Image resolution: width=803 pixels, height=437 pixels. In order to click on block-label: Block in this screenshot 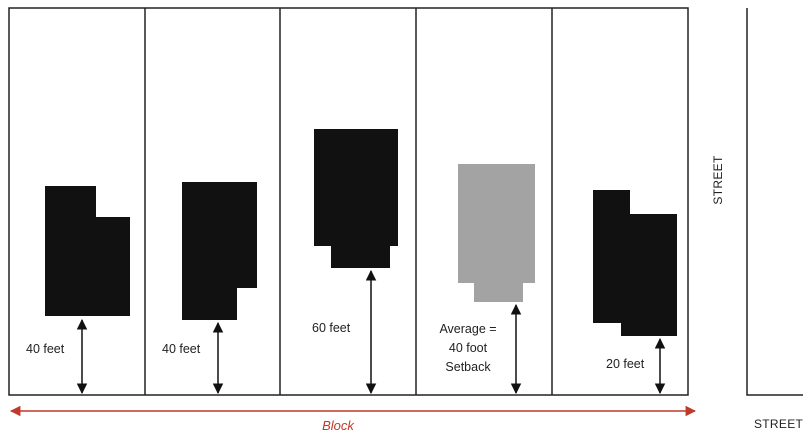, I will do `click(338, 425)`.